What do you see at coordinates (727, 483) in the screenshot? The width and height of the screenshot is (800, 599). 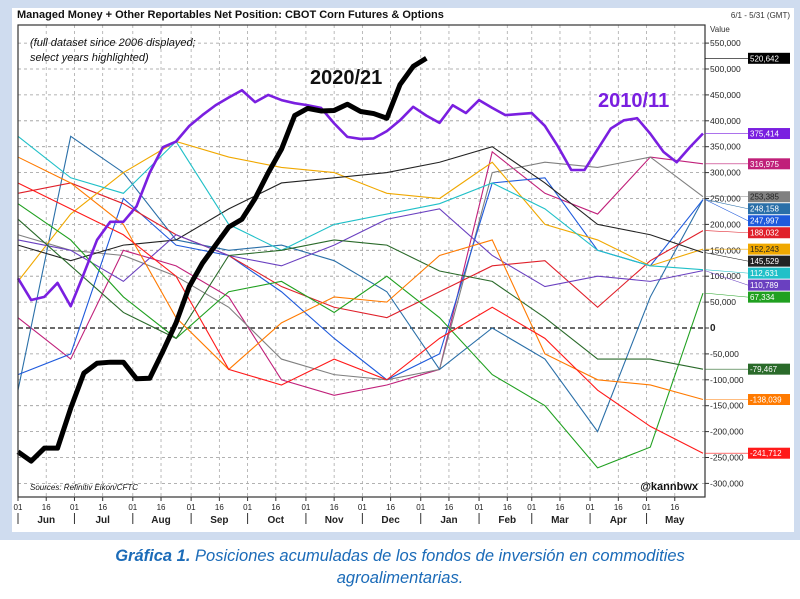 I see `y-tick-label: -300,000` at bounding box center [727, 483].